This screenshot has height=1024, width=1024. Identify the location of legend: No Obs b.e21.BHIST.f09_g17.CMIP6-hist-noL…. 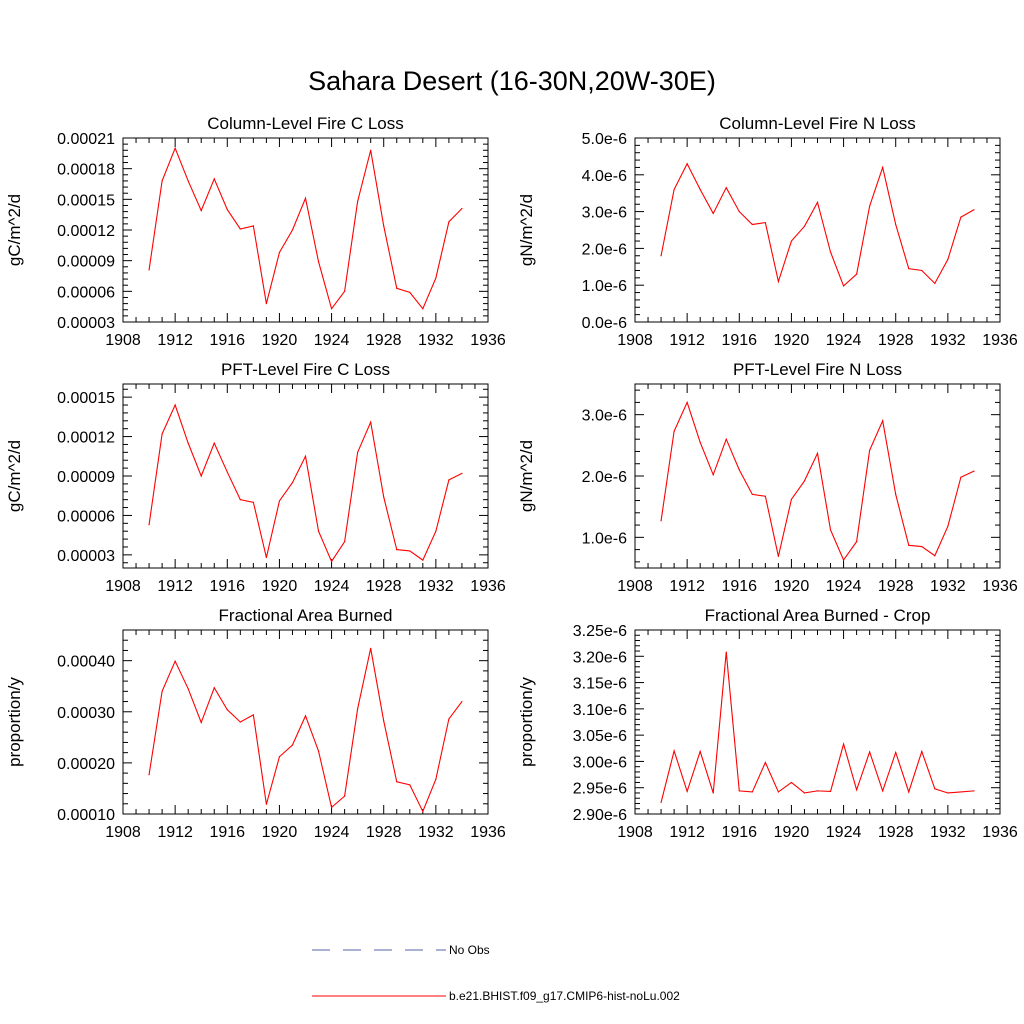
(496, 973).